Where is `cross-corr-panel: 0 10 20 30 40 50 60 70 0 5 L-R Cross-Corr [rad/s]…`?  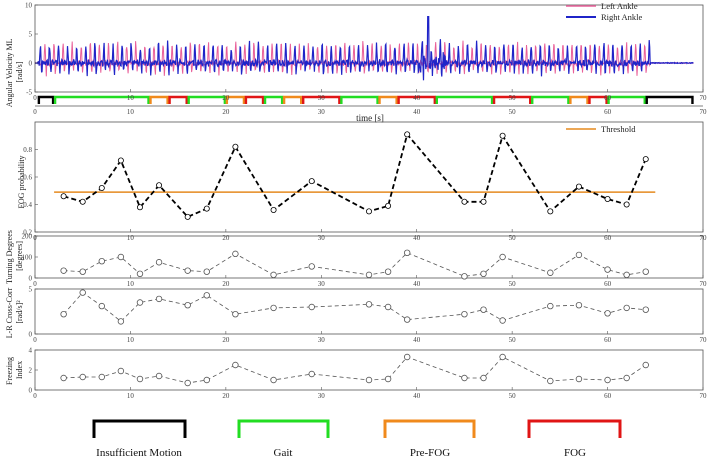 cross-corr-panel: 0 10 20 30 40 50 60 70 0 5 L-R Cross-Corr [rad/s]… is located at coordinates (356, 315).